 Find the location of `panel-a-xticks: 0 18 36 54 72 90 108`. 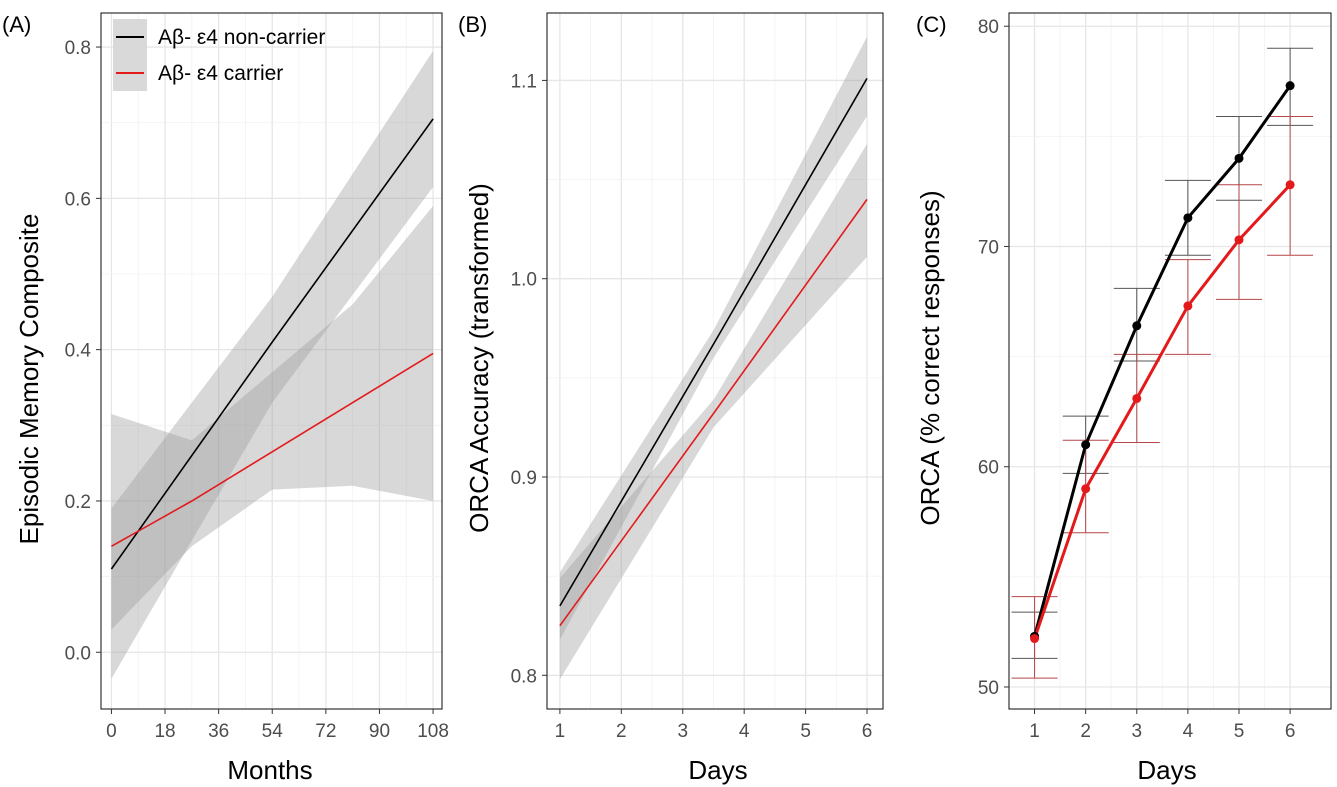

panel-a-xticks: 0 18 36 54 72 90 108 is located at coordinates (277, 725).